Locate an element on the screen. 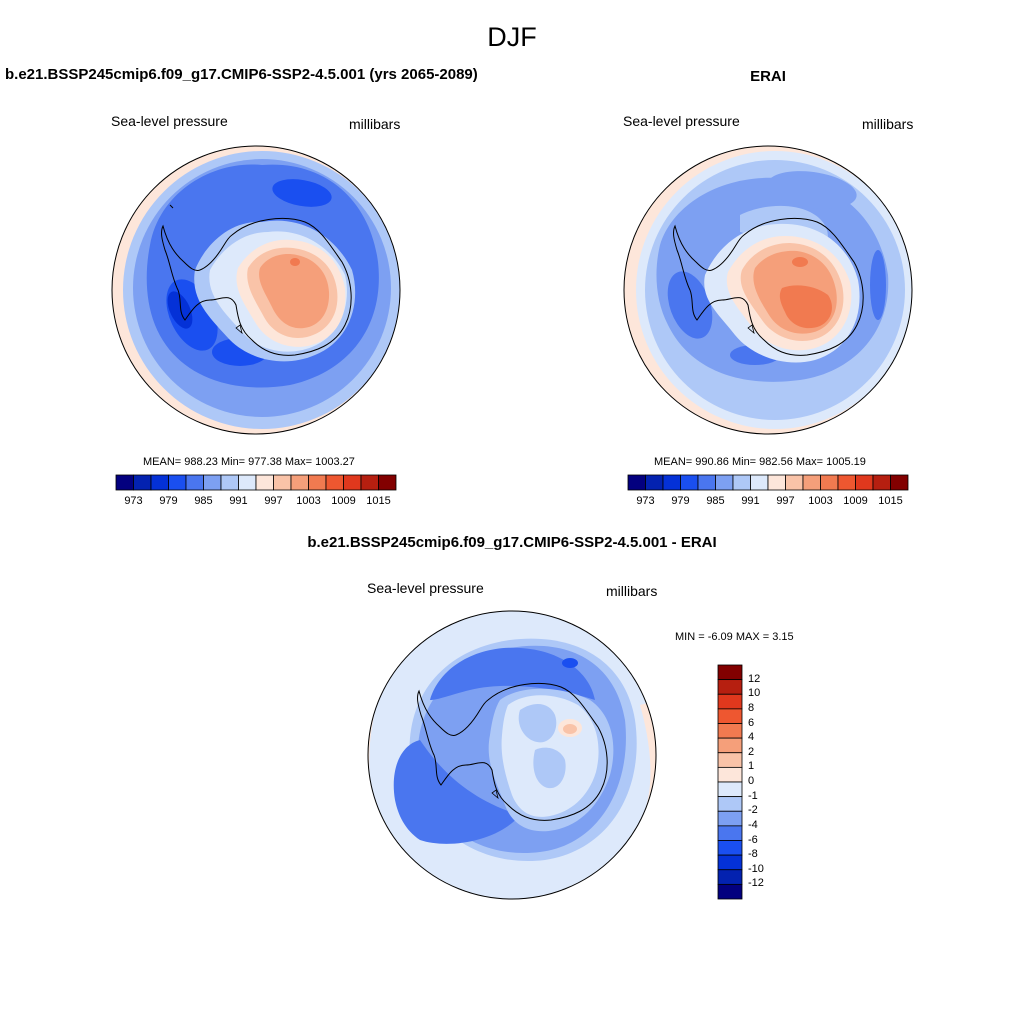 This screenshot has height=1024, width=1024. obs-colorbar-tick-label: 991 is located at coordinates (750, 501).